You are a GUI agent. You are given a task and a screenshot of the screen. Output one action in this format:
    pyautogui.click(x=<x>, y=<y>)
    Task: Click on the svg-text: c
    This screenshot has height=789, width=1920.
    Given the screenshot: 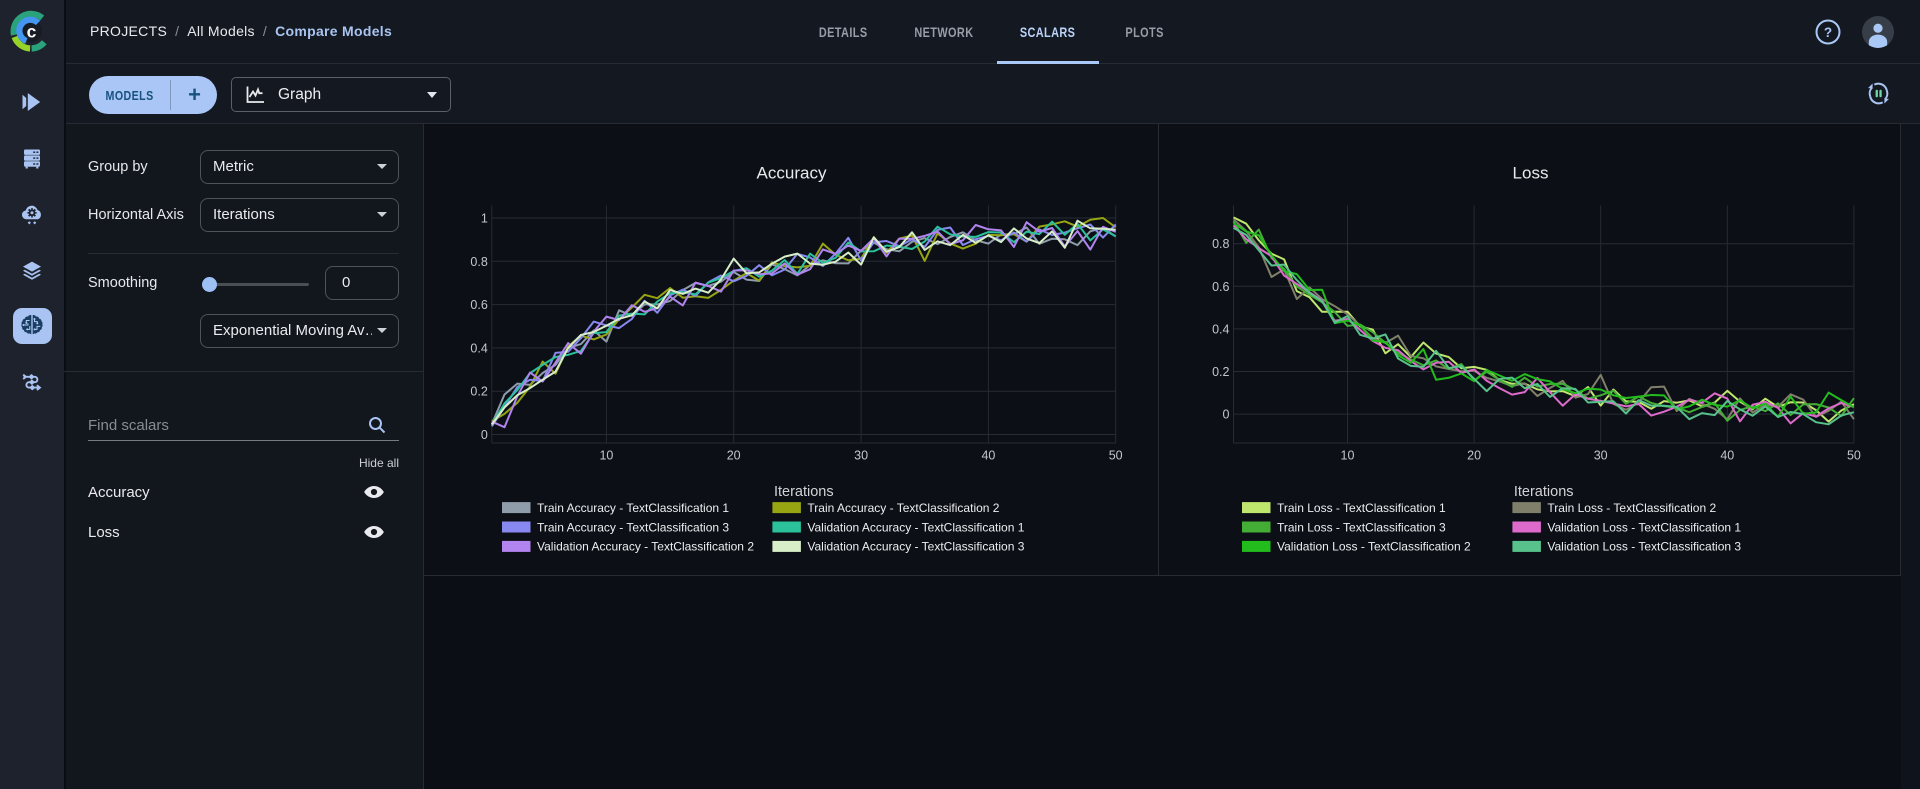 What is the action you would take?
    pyautogui.click(x=32, y=32)
    